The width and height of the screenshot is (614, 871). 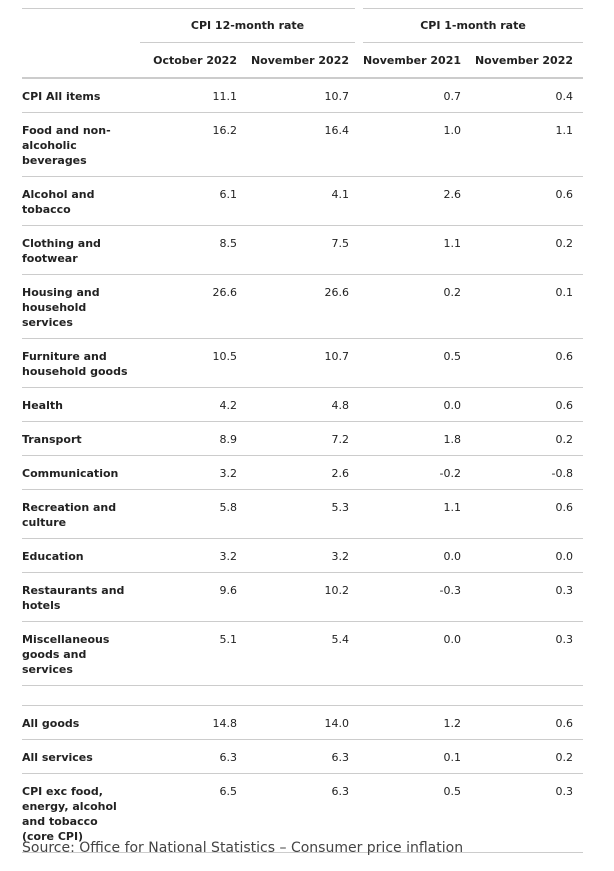 What do you see at coordinates (81, 438) in the screenshot?
I see `row-label: Transport` at bounding box center [81, 438].